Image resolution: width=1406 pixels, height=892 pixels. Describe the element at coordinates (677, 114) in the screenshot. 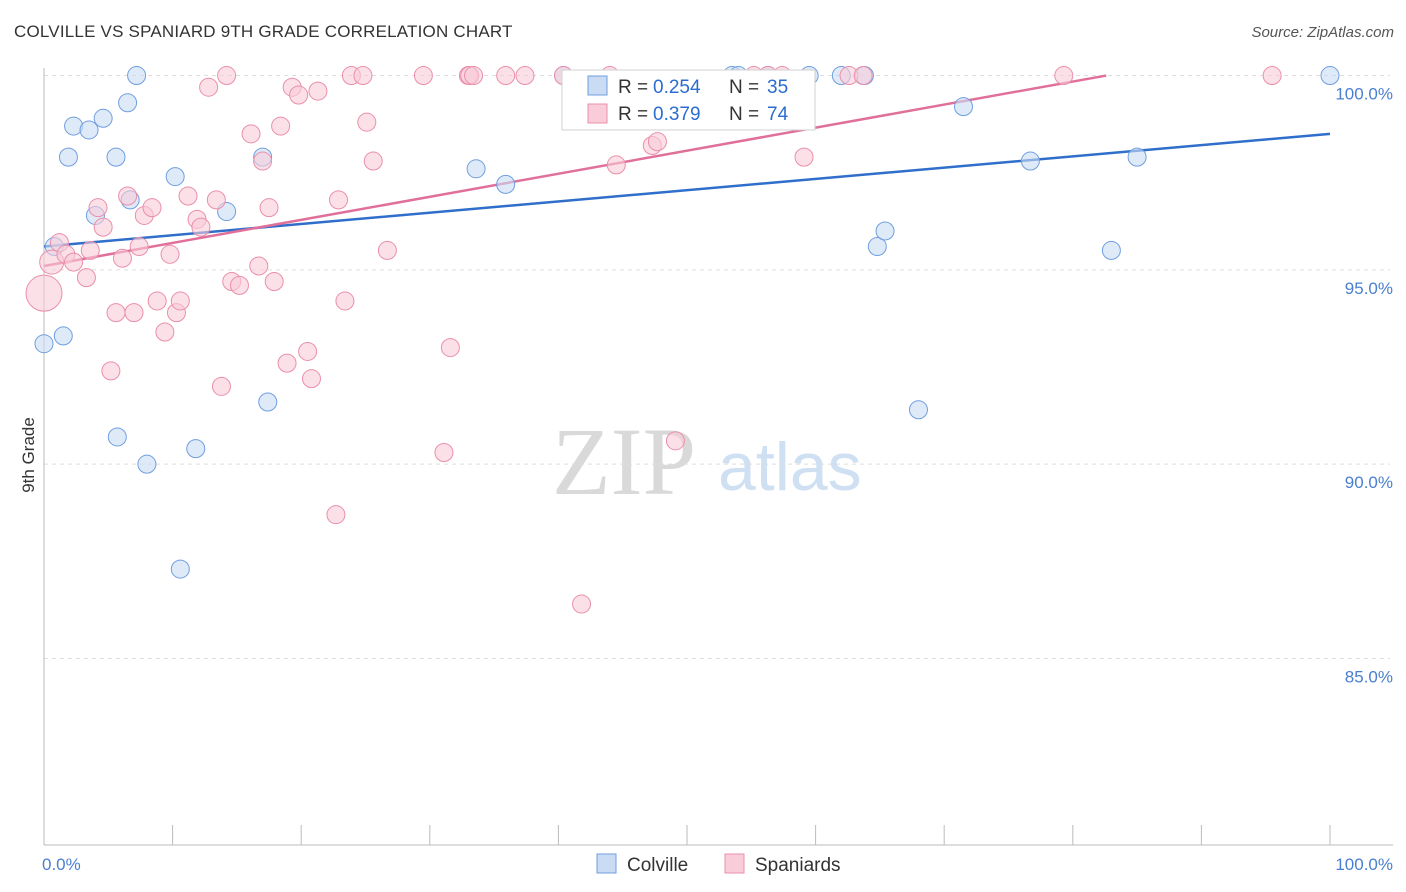

I see `legend-r-value-spaniards: 0.379` at that location.